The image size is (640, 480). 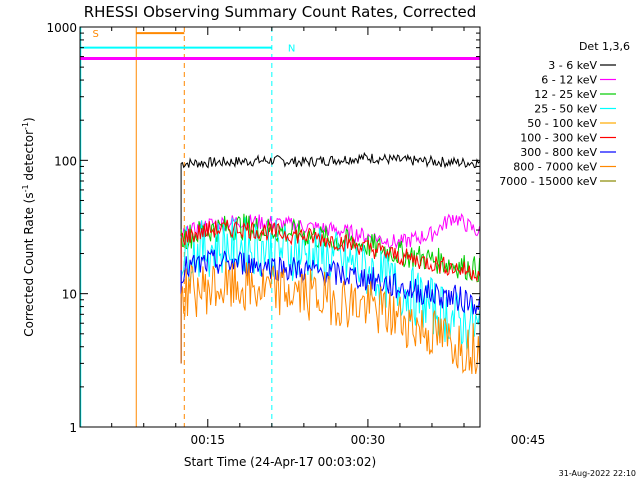 I want to click on legend-label: 25 - 50 keV, so click(x=565, y=109).